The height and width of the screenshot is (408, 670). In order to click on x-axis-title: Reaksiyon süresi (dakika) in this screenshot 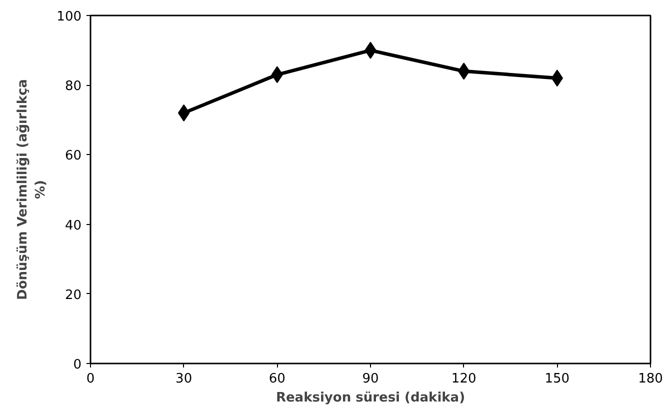, I will do `click(371, 398)`.